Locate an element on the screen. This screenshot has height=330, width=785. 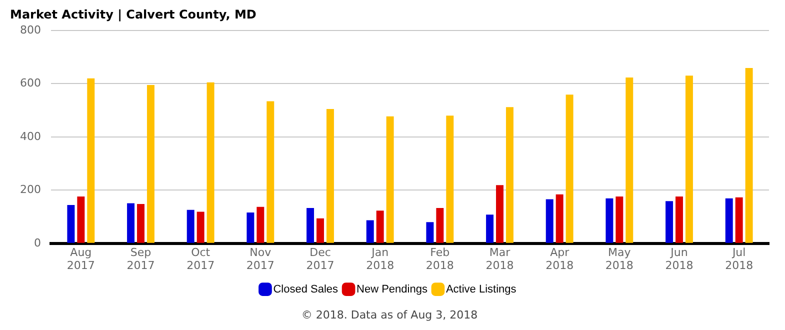
x-tick-label: Mar 2018 is located at coordinates (500, 259).